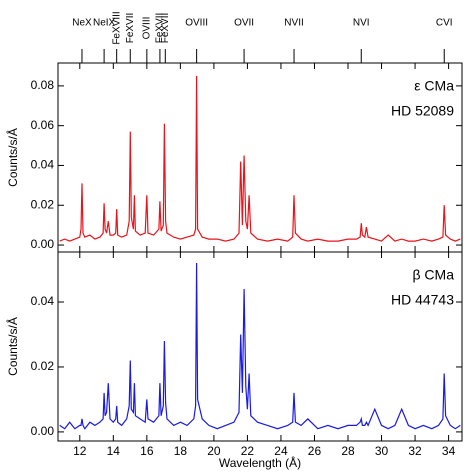  I want to click on line-id-label: CVI, so click(444, 23).